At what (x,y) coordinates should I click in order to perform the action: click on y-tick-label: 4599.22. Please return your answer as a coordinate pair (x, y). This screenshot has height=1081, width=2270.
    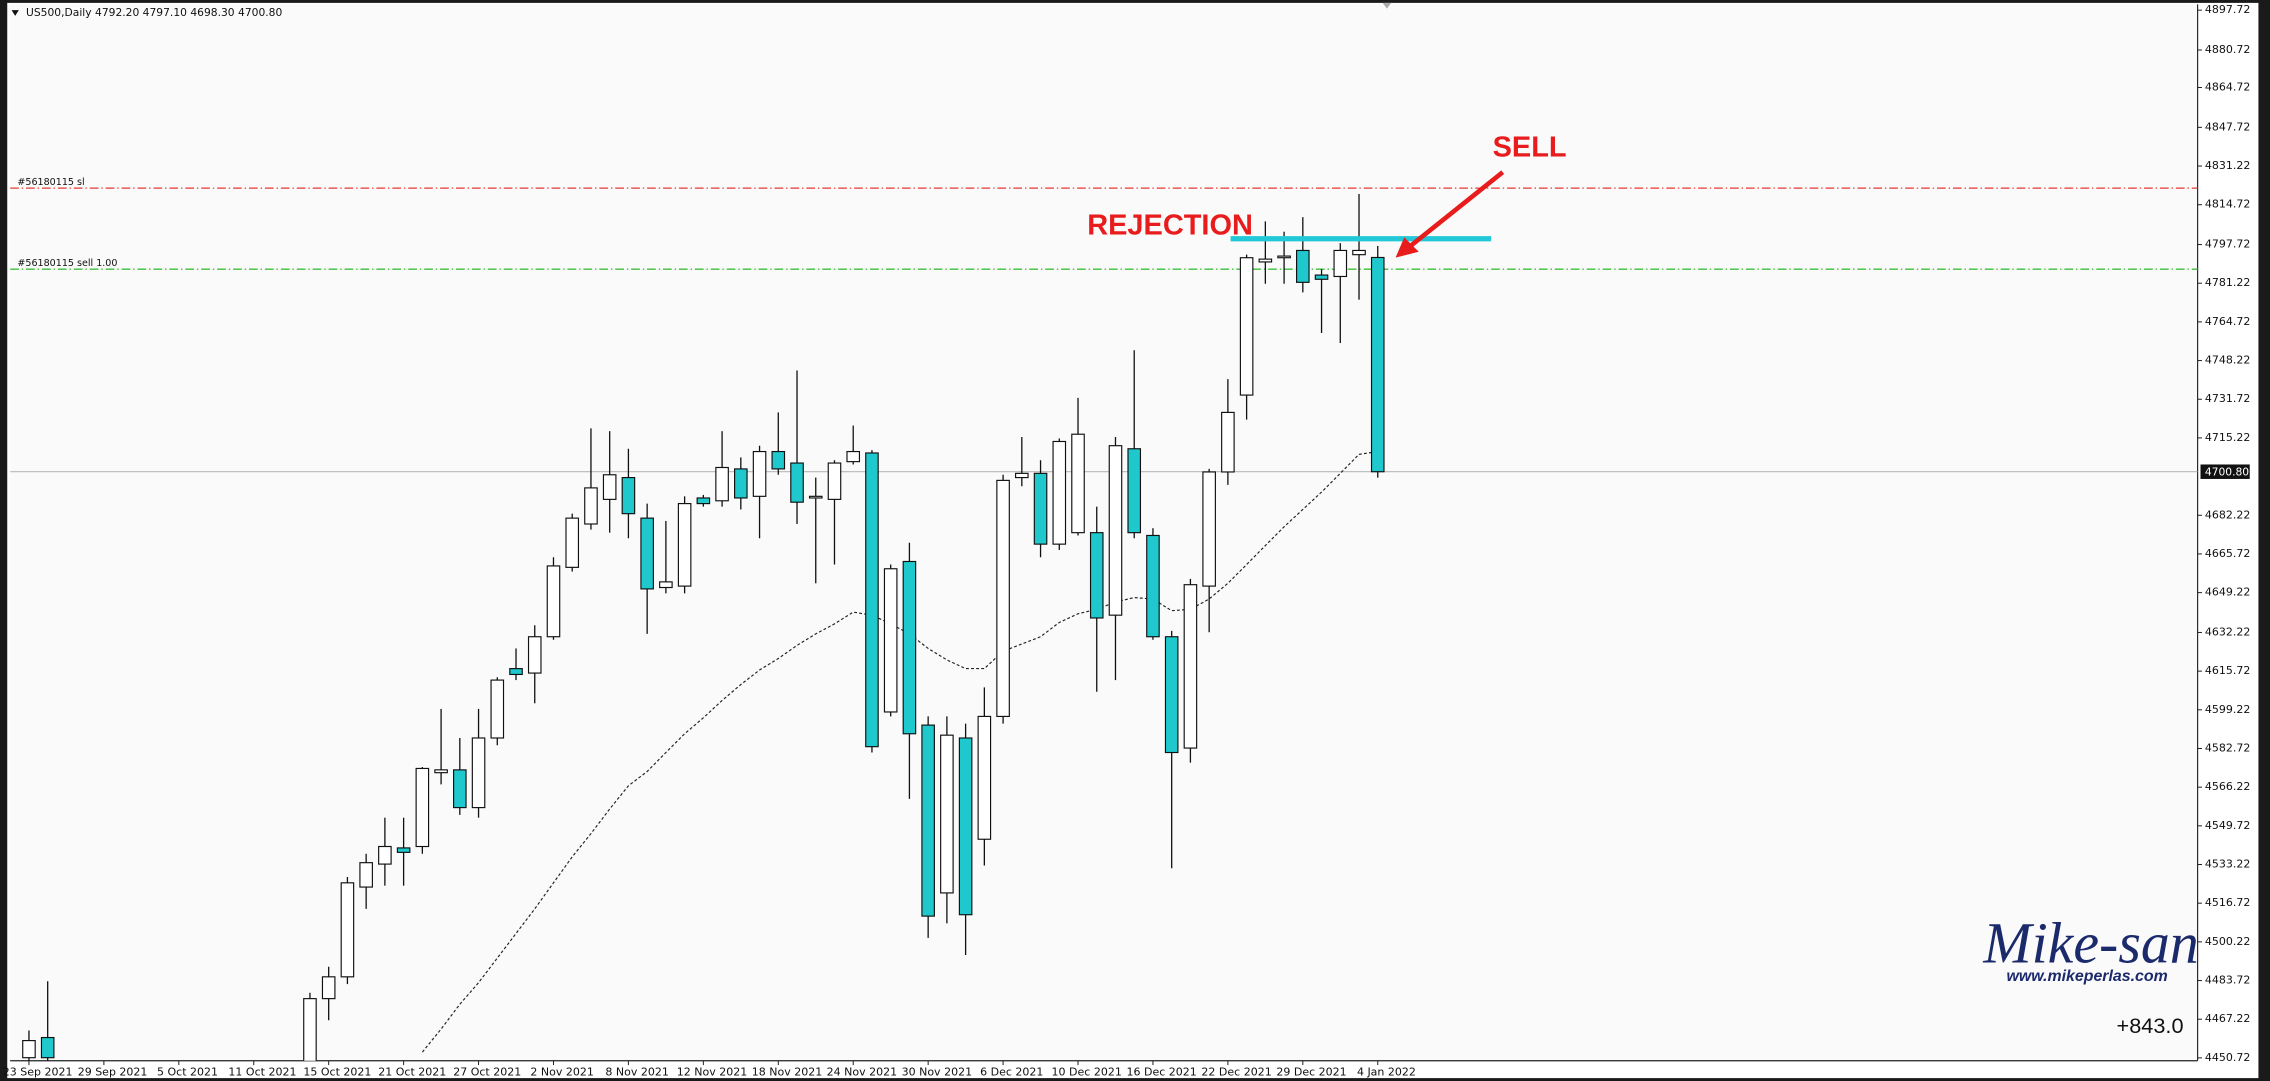
    Looking at the image, I should click on (2228, 709).